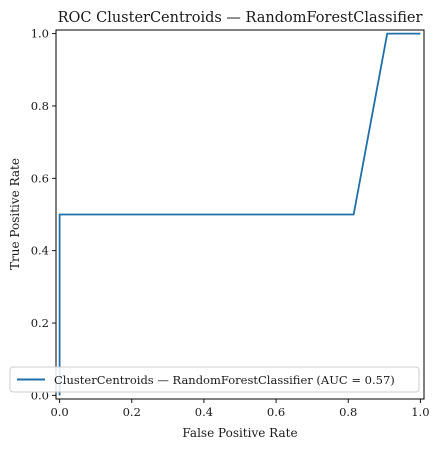 This screenshot has height=449, width=440. What do you see at coordinates (132, 412) in the screenshot?
I see `x-tick-label: 0.2` at bounding box center [132, 412].